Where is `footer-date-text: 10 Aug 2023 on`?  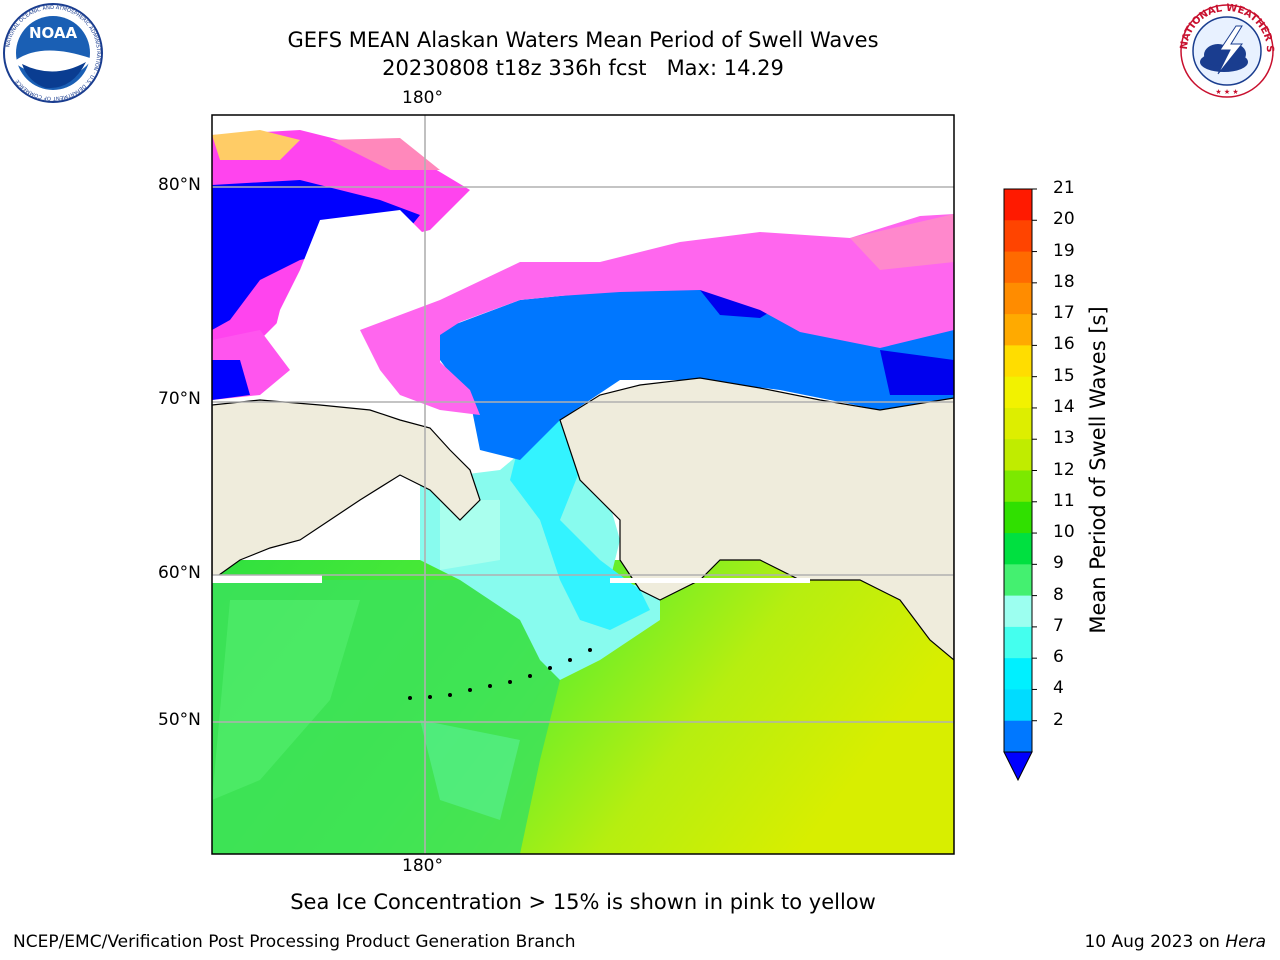 footer-date-text: 10 Aug 2023 on is located at coordinates (1155, 942).